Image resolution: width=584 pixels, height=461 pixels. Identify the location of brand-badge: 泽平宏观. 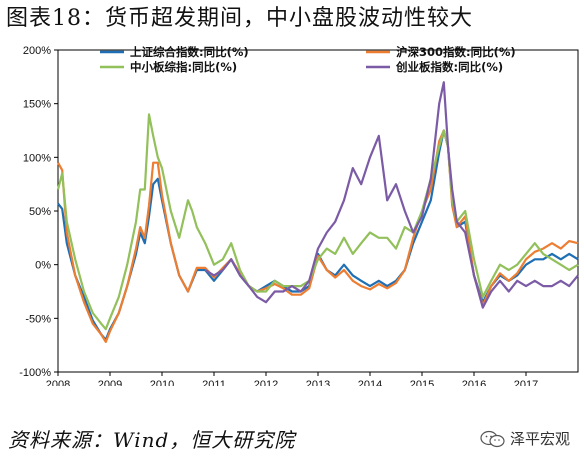
(525, 438).